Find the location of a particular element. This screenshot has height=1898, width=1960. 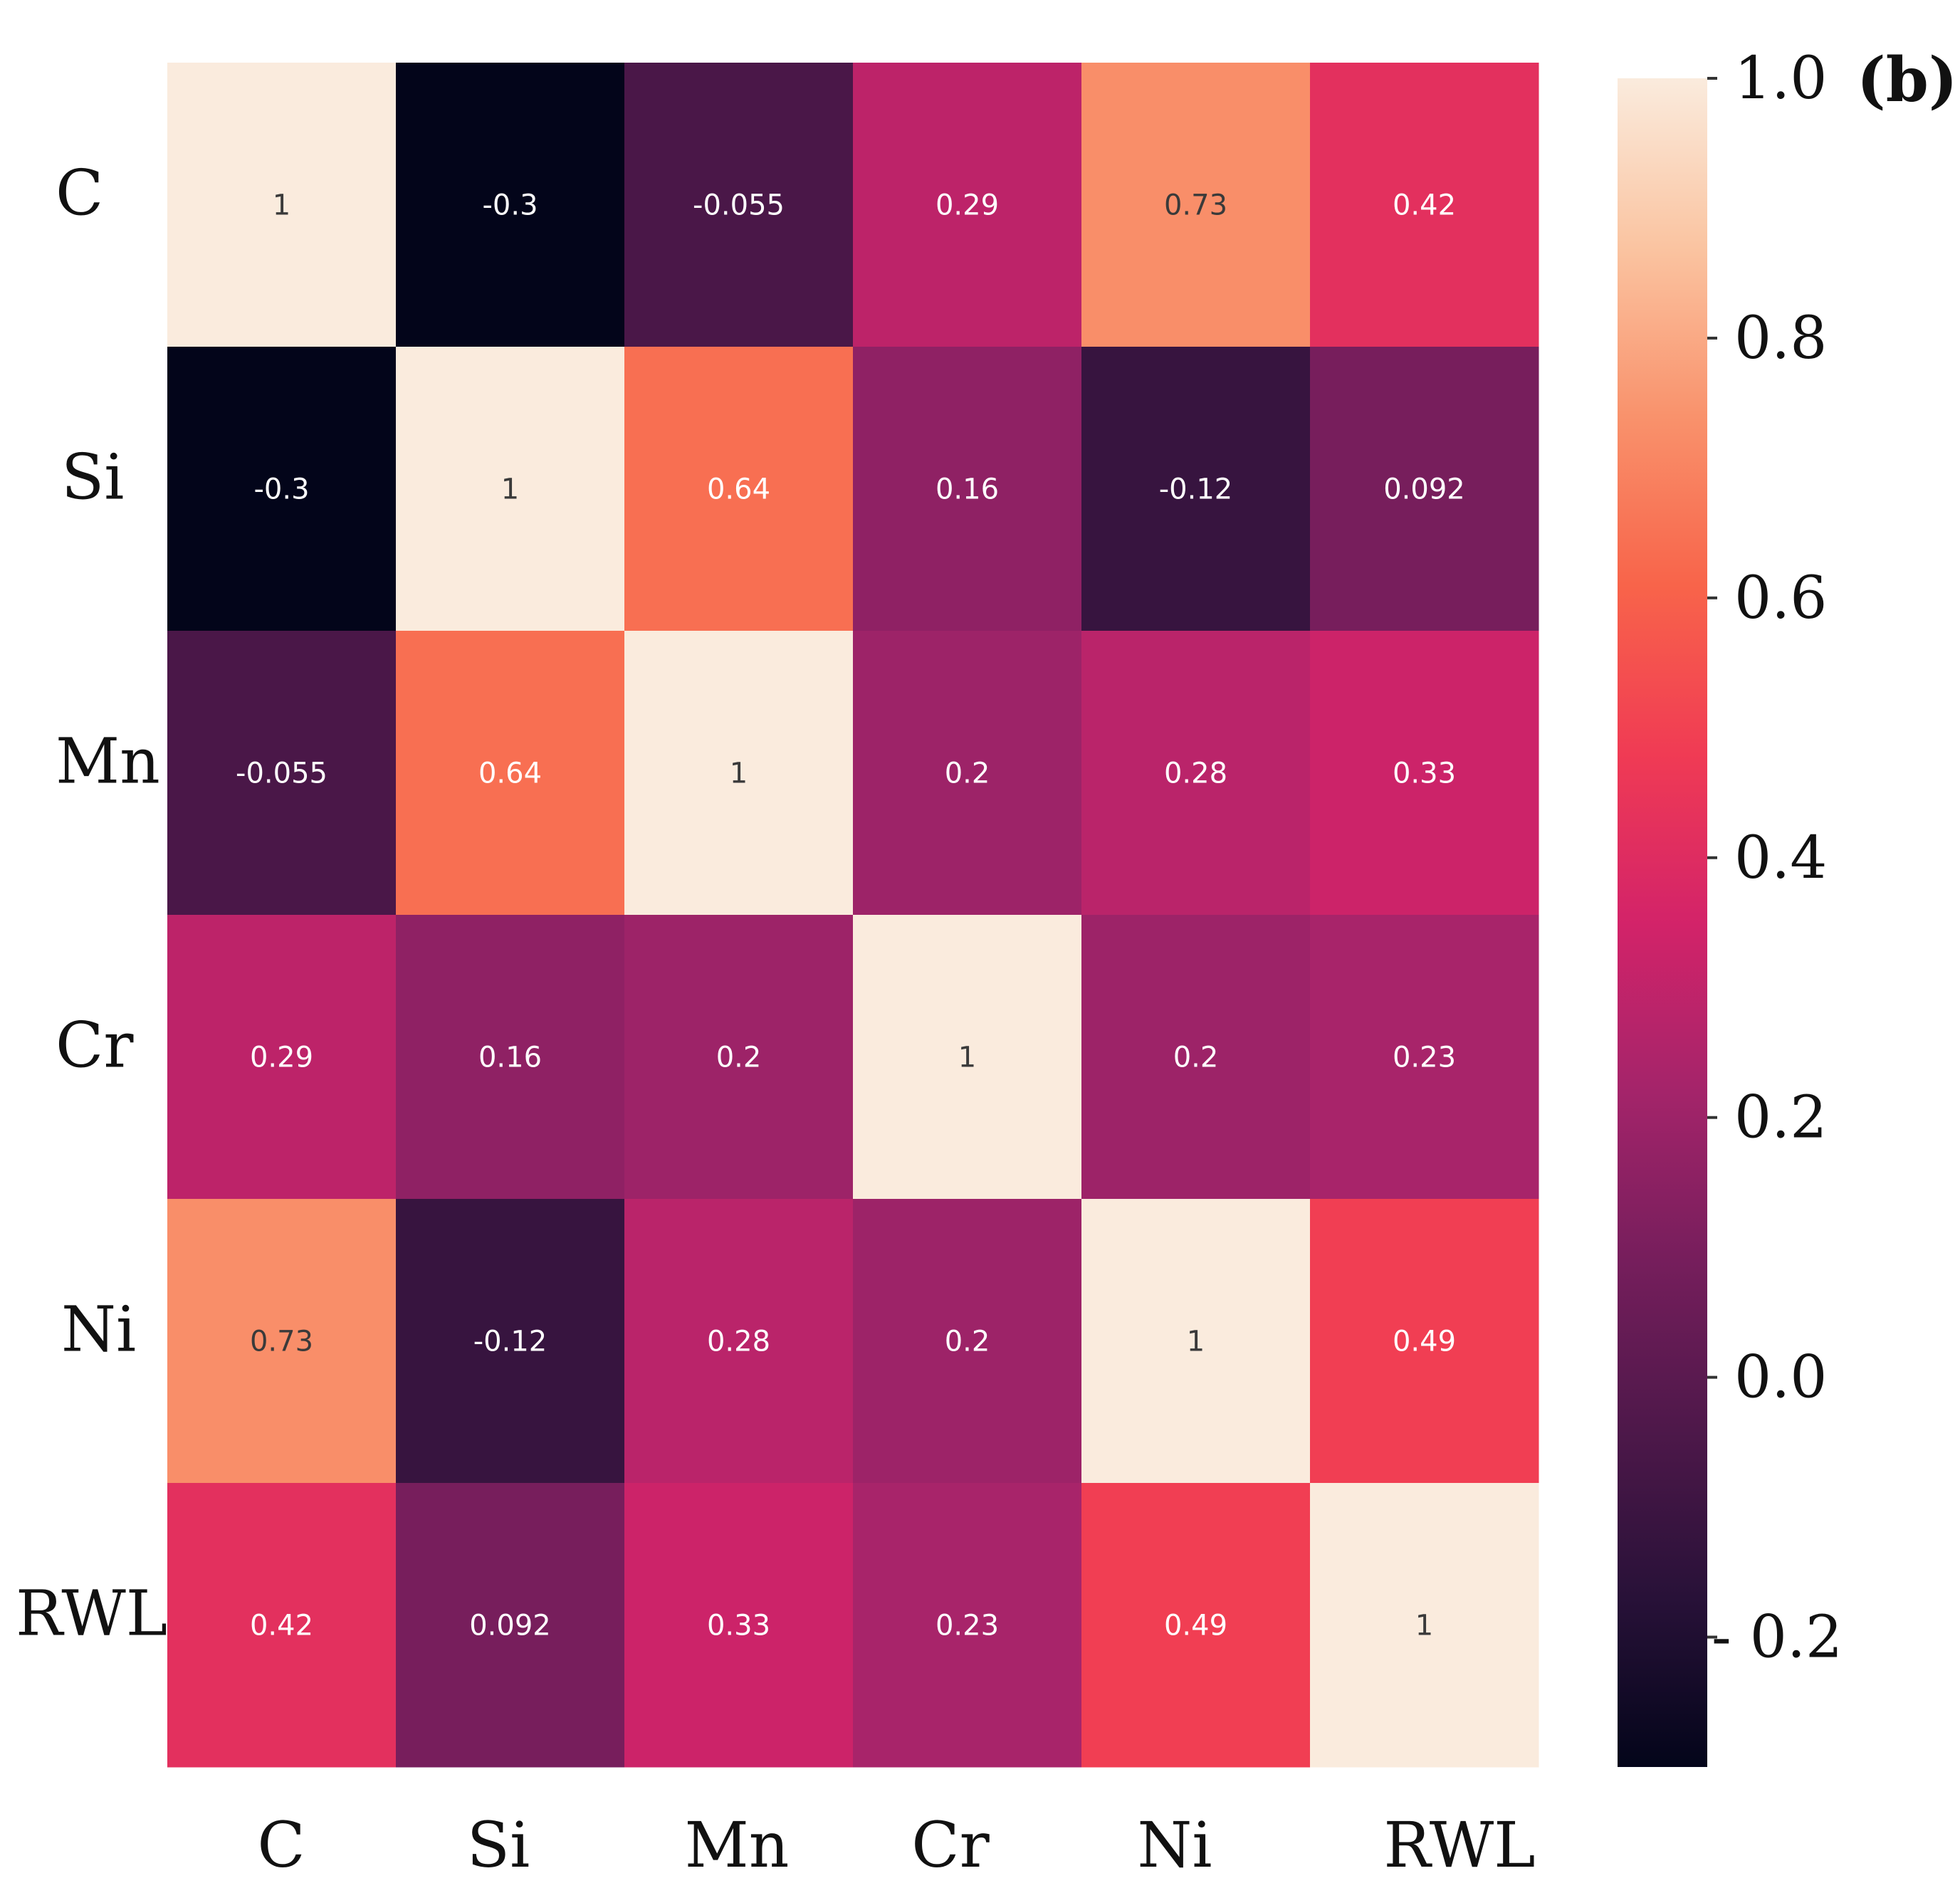

colorbar-tick-label: 1.0 is located at coordinates (1780, 78).